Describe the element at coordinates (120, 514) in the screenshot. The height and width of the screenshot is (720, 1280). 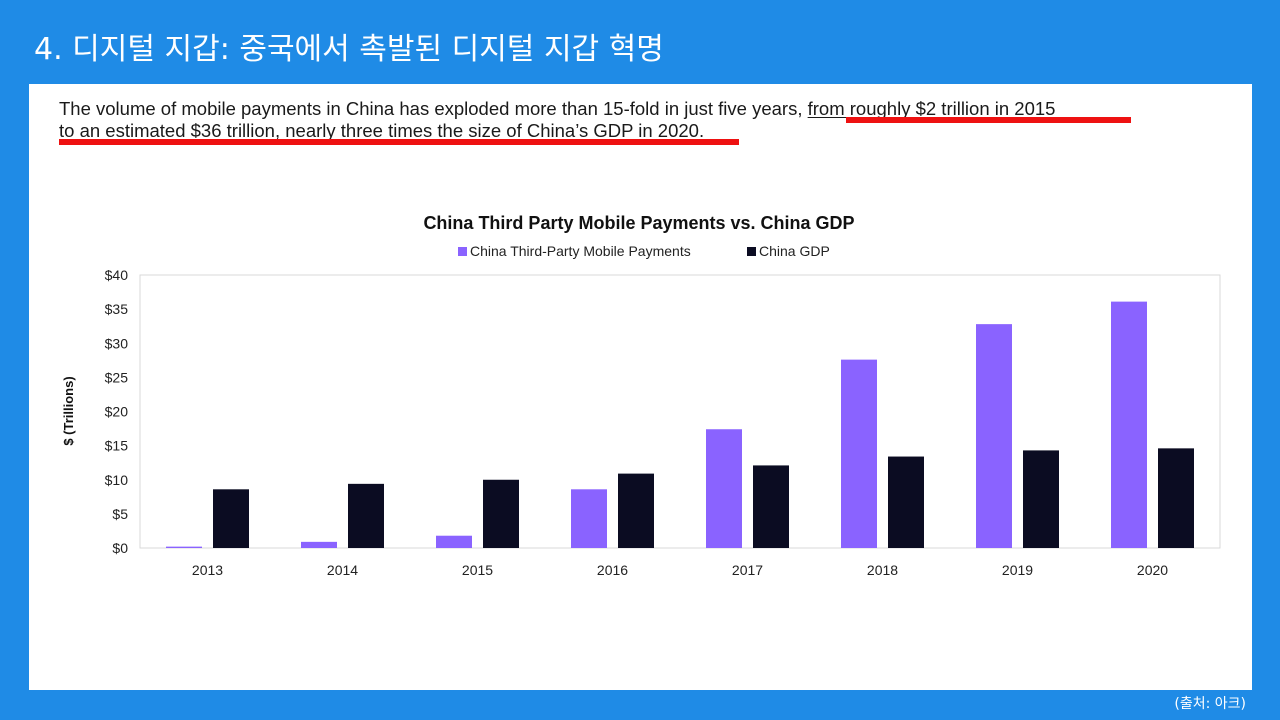
I see `y-tick-label: $5` at that location.